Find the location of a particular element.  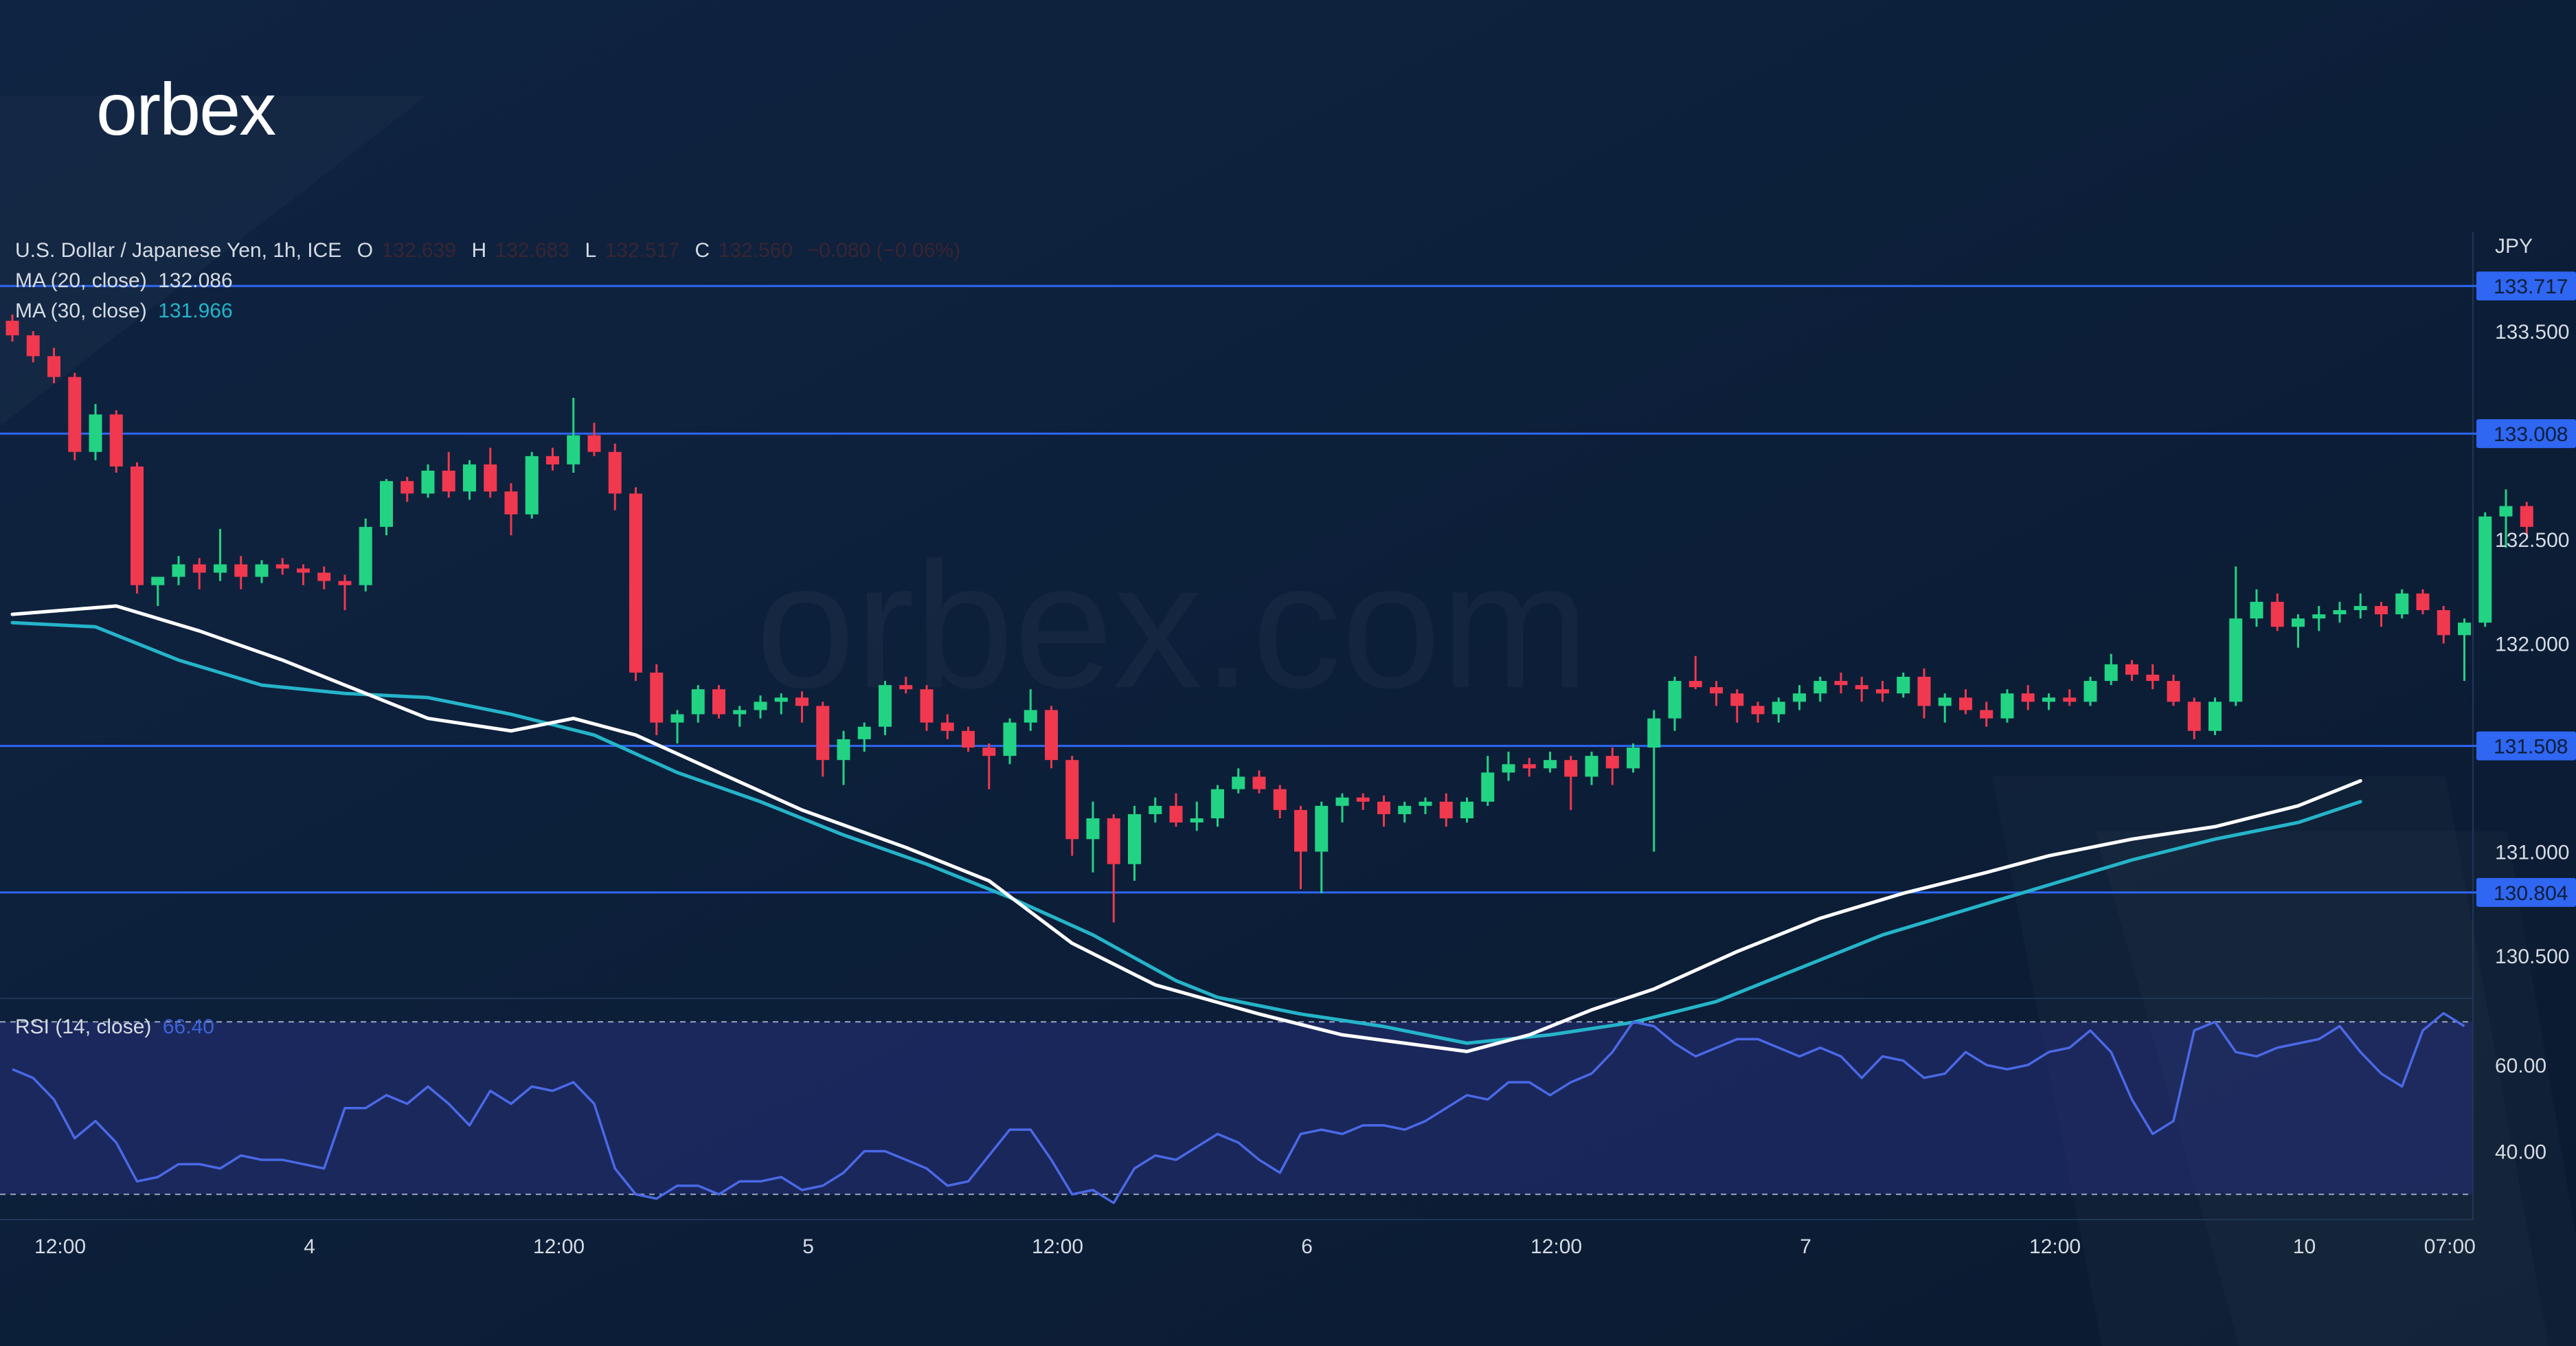

time-tick-5: 6 is located at coordinates (1307, 1246).